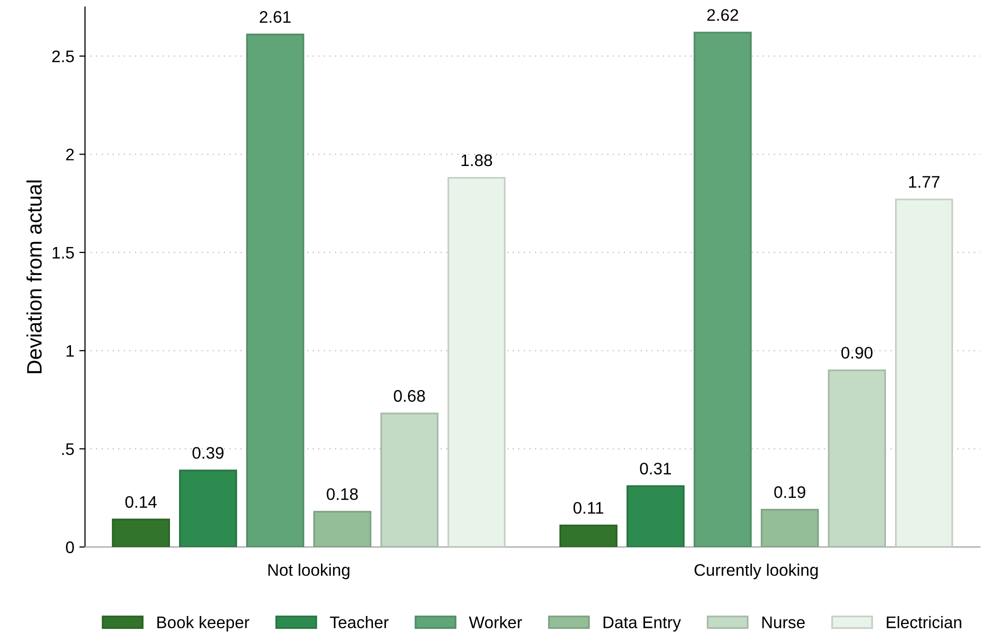 Image resolution: width=985 pixels, height=636 pixels. What do you see at coordinates (70, 351) in the screenshot?
I see `y-tick-label: 1` at bounding box center [70, 351].